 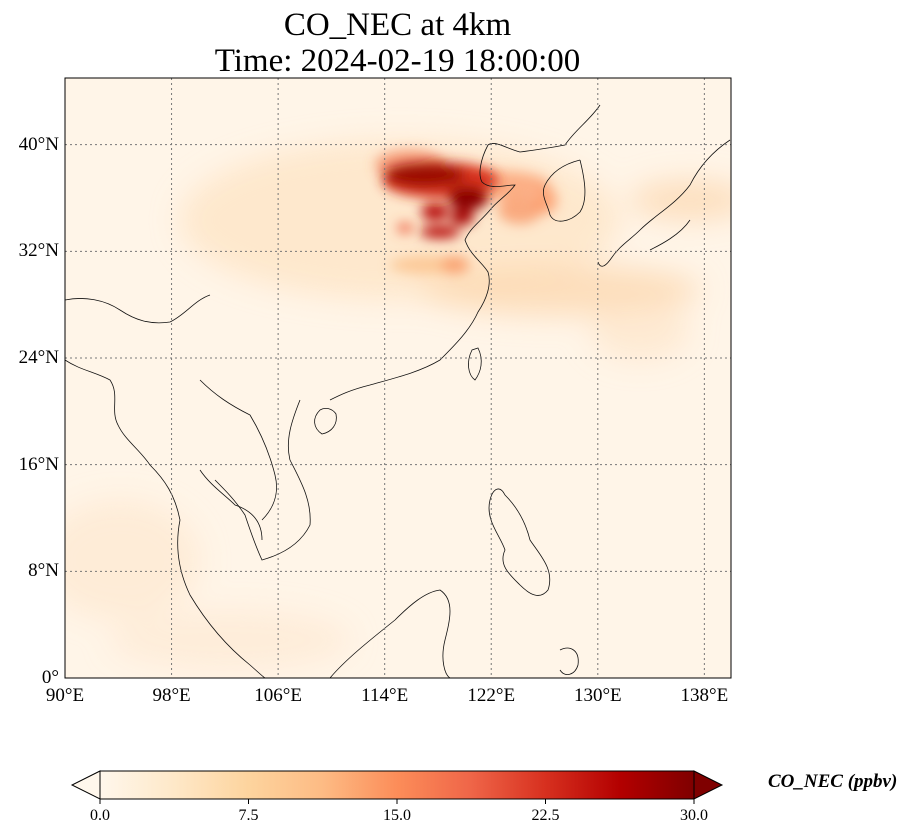 I want to click on lon-tick-label: 122°E, so click(x=491, y=695).